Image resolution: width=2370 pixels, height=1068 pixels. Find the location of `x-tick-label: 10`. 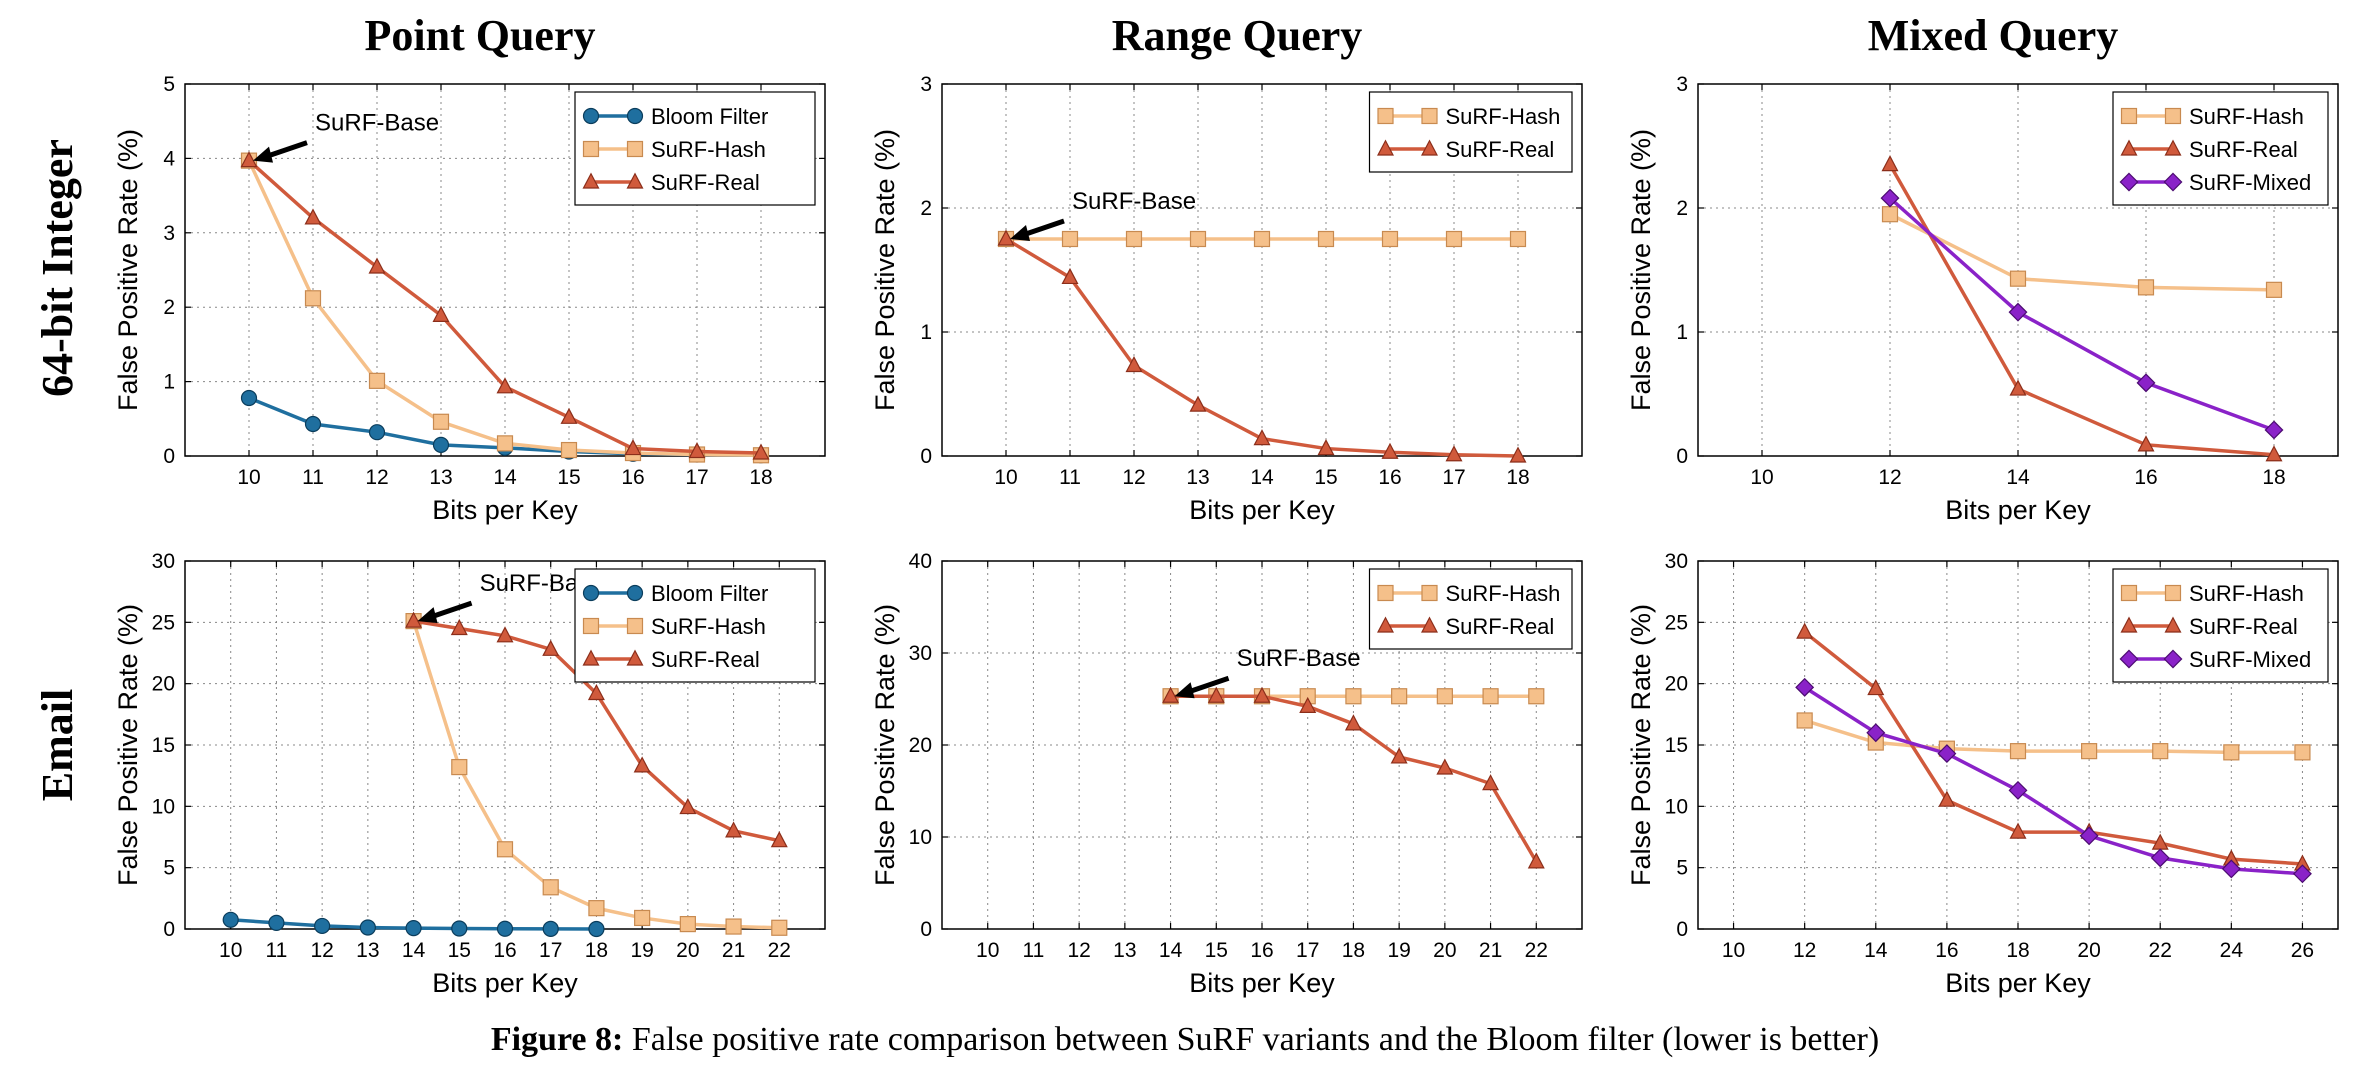

x-tick-label: 10 is located at coordinates (1733, 950).